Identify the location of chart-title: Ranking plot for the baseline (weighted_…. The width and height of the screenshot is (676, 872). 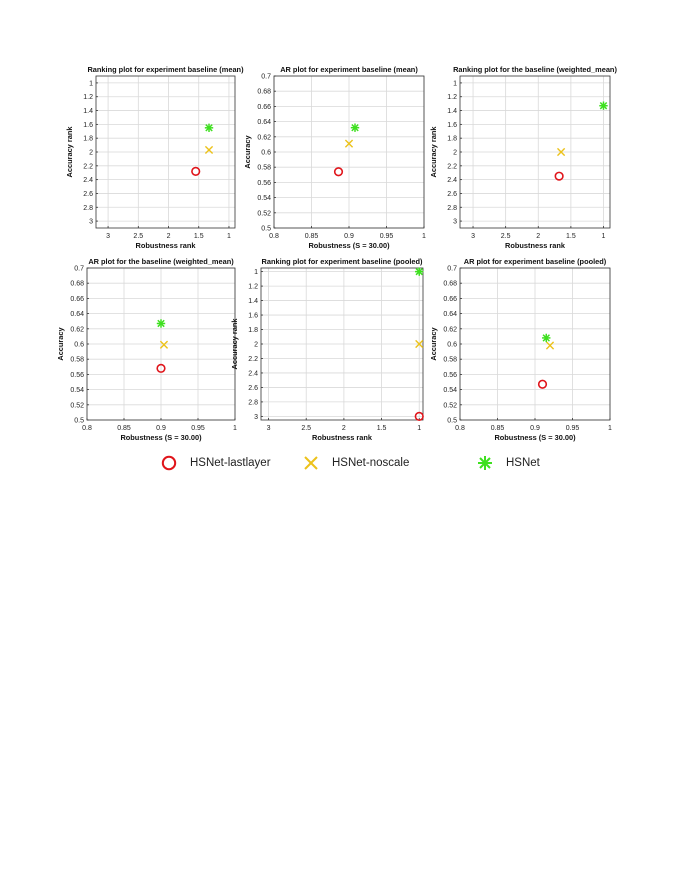
(535, 69).